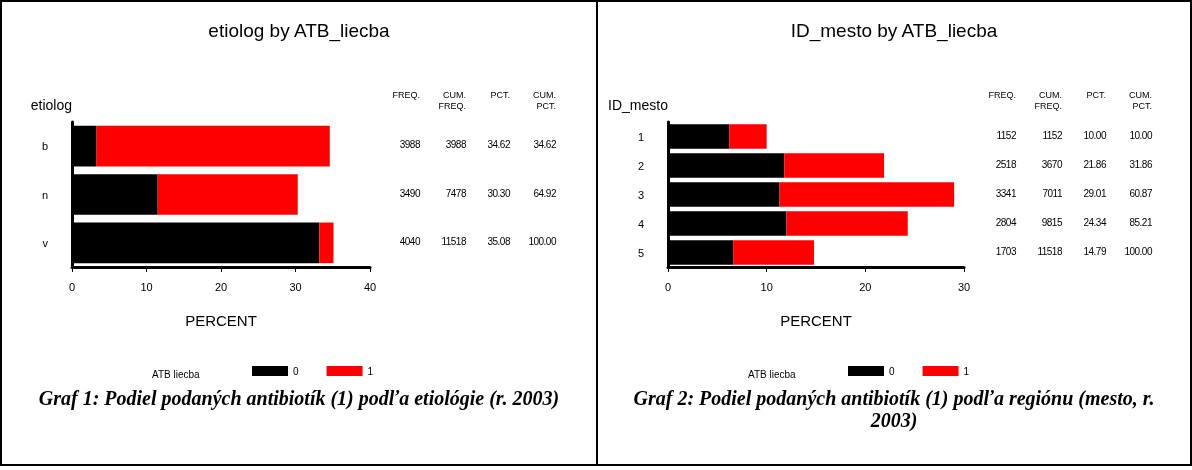  What do you see at coordinates (640, 136) in the screenshot?
I see `y-tick-label: 1` at bounding box center [640, 136].